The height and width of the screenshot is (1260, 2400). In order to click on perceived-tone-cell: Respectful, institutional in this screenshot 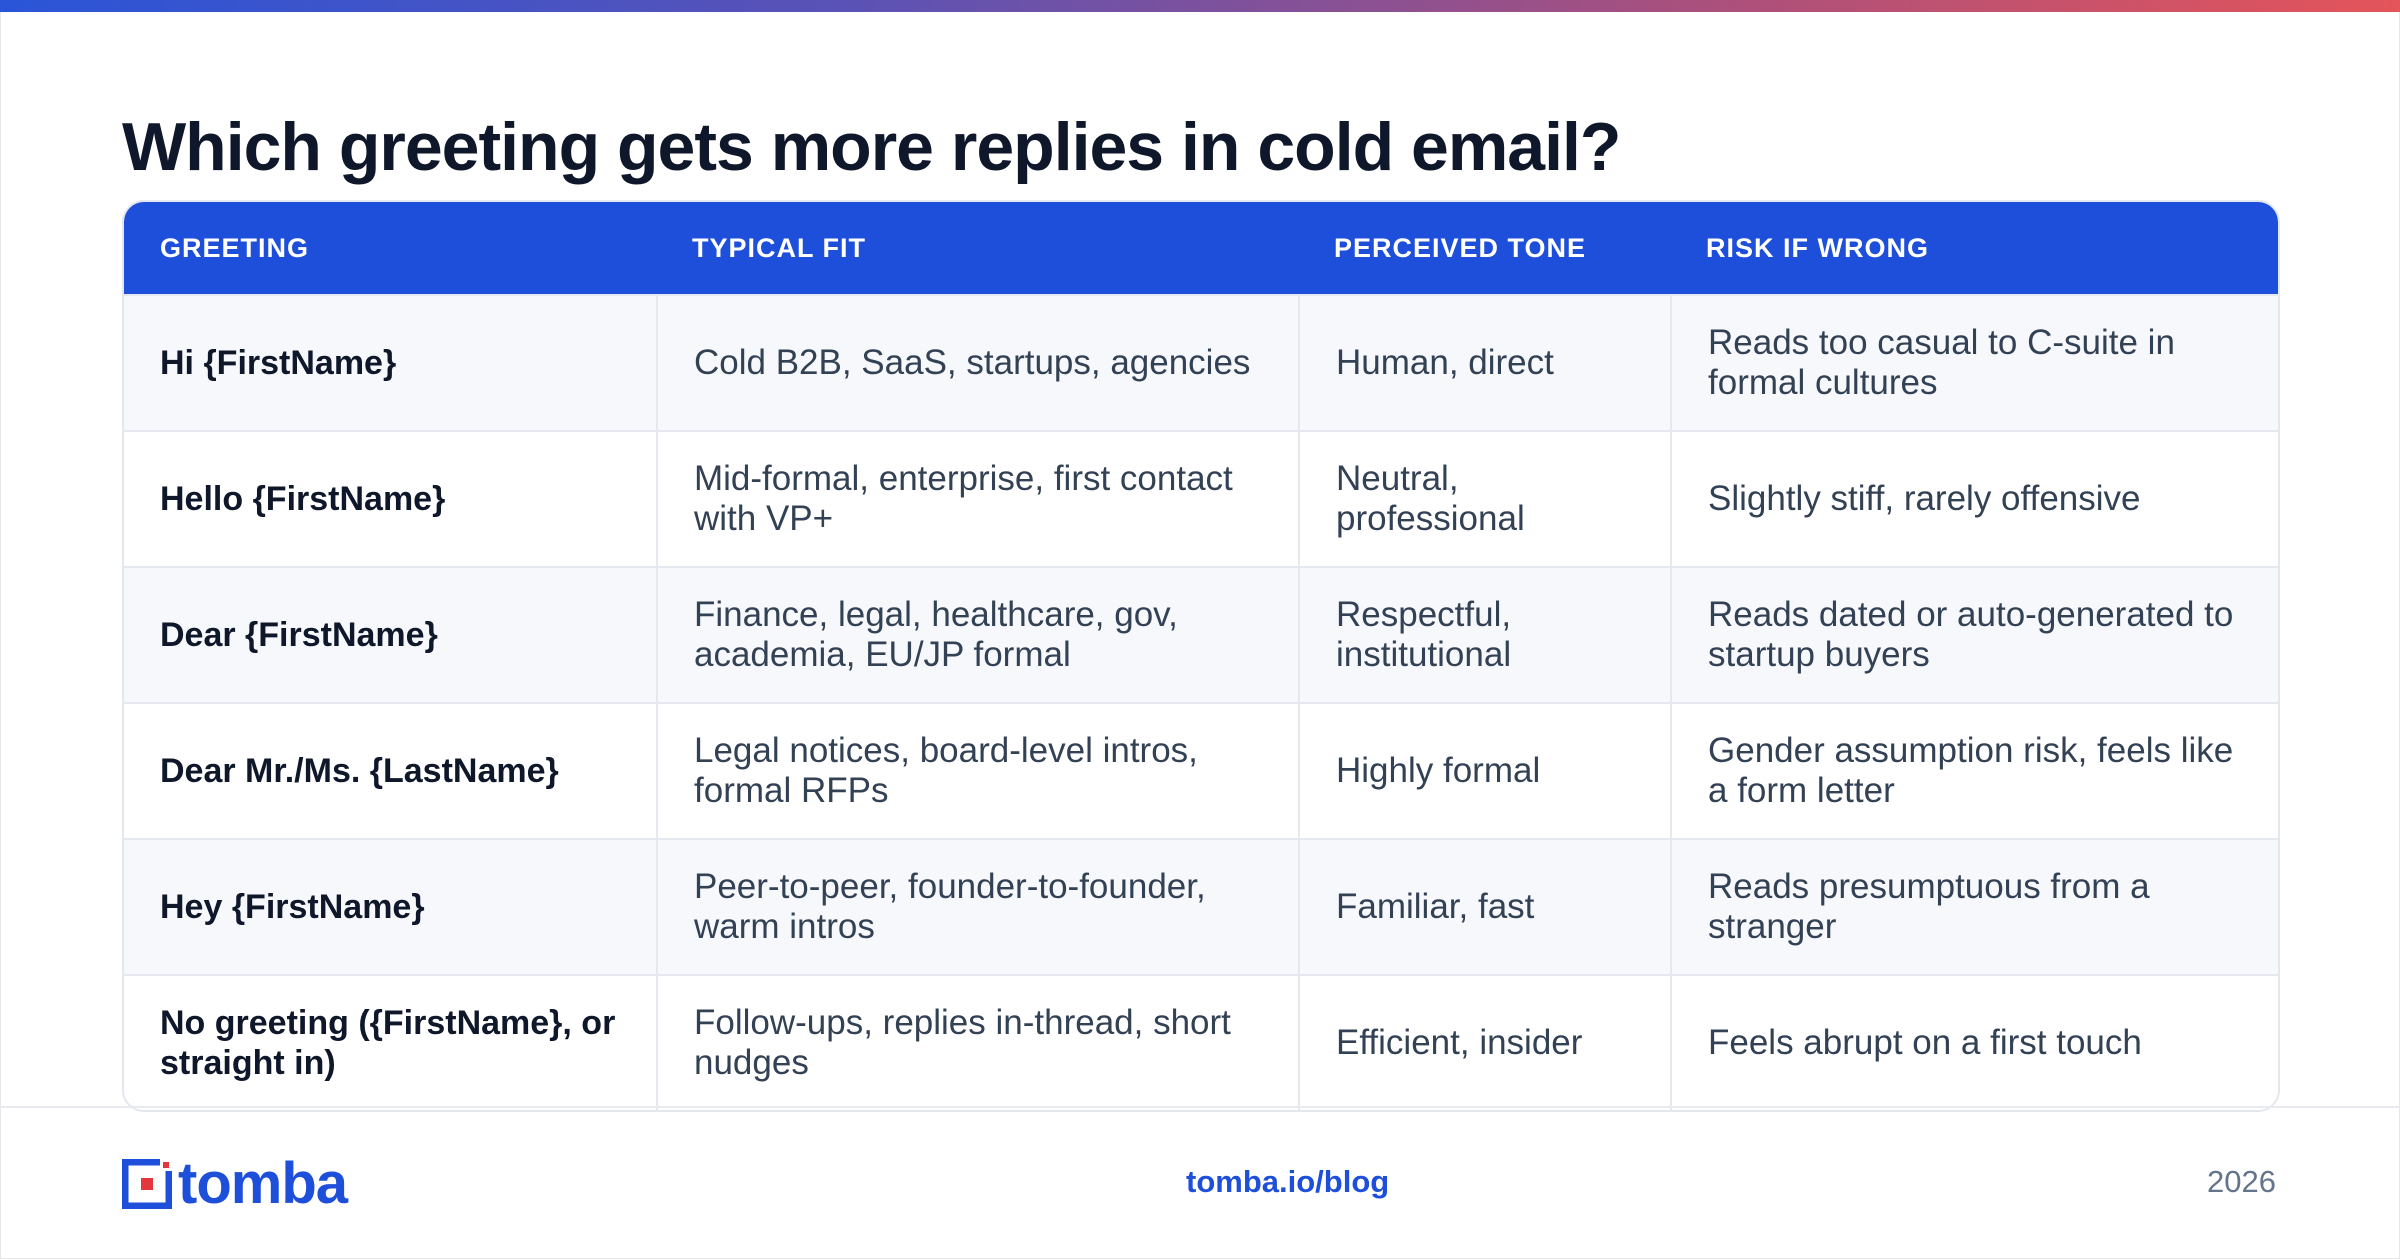, I will do `click(1484, 635)`.